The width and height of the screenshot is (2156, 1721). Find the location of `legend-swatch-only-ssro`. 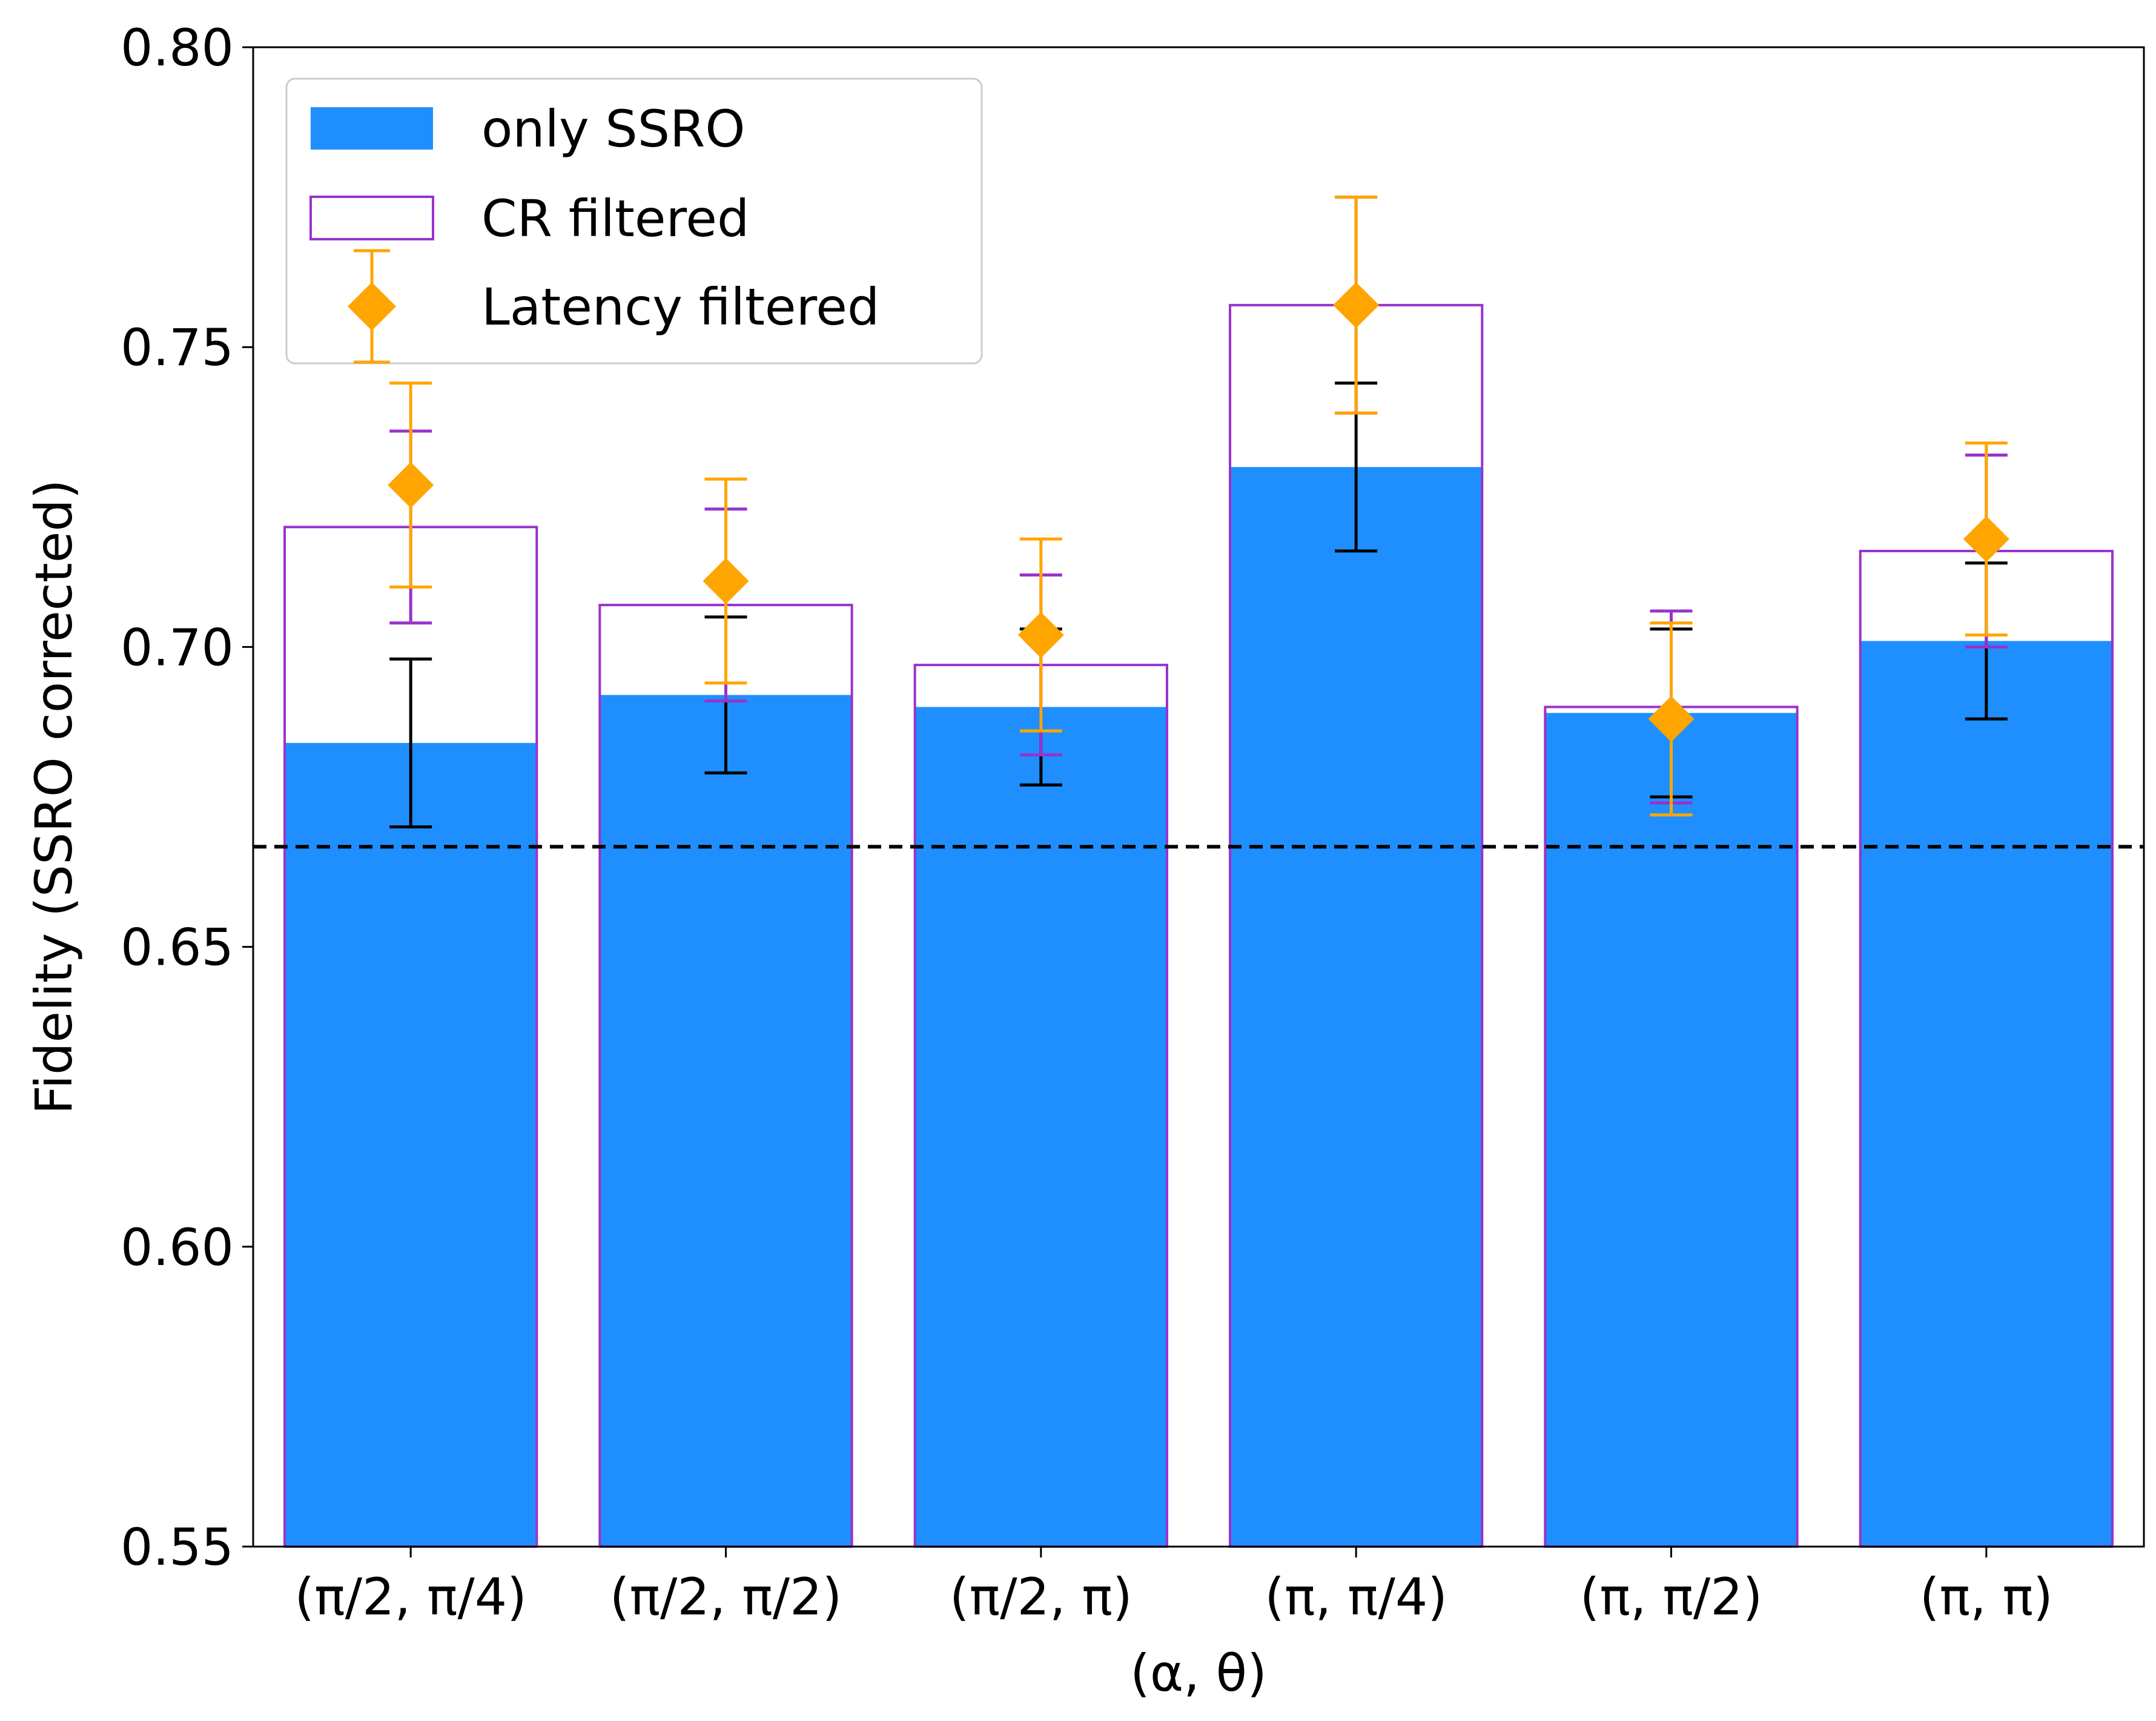

legend-swatch-only-ssro is located at coordinates (372, 128).